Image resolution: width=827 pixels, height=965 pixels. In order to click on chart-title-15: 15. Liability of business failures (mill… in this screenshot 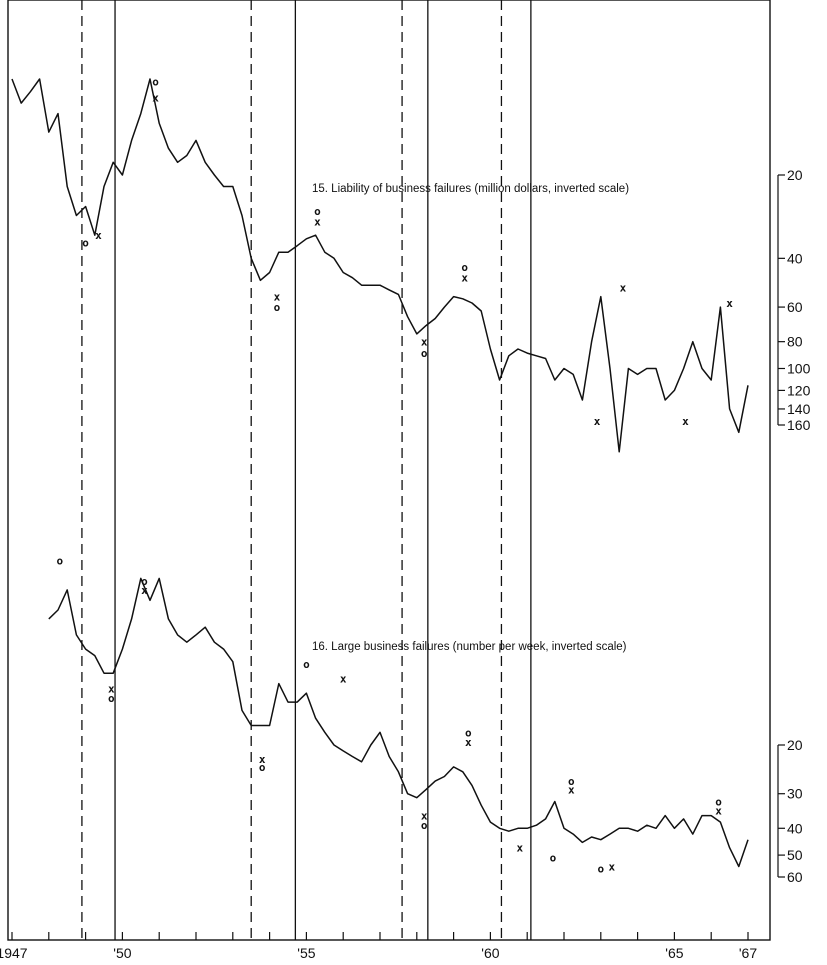, I will do `click(470, 189)`.